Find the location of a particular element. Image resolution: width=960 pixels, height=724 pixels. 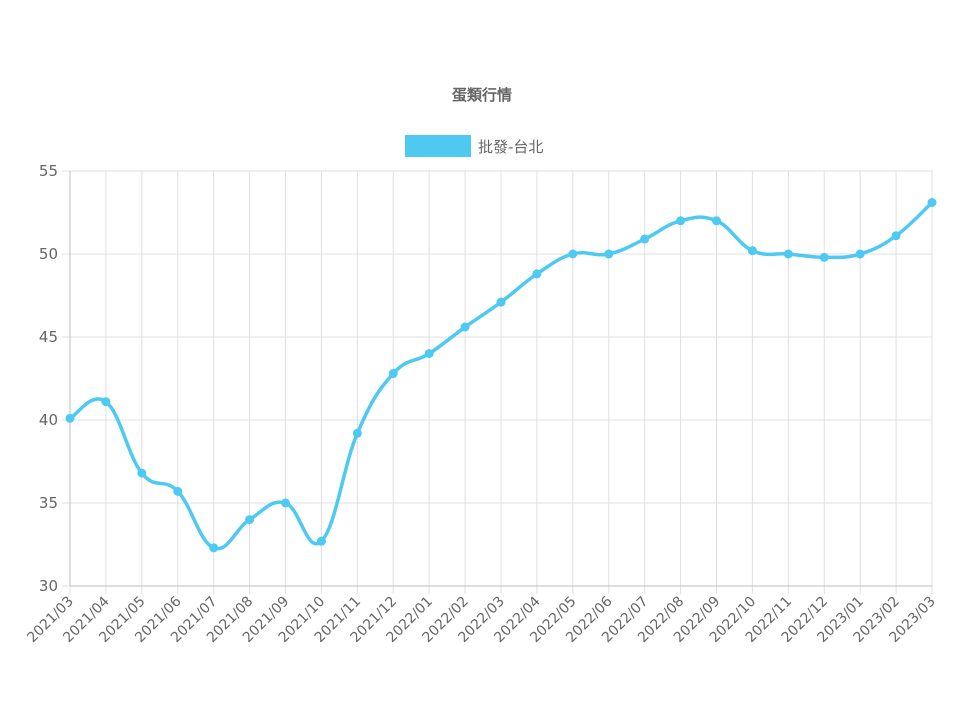

y-tick-label: 30 is located at coordinates (48, 586).